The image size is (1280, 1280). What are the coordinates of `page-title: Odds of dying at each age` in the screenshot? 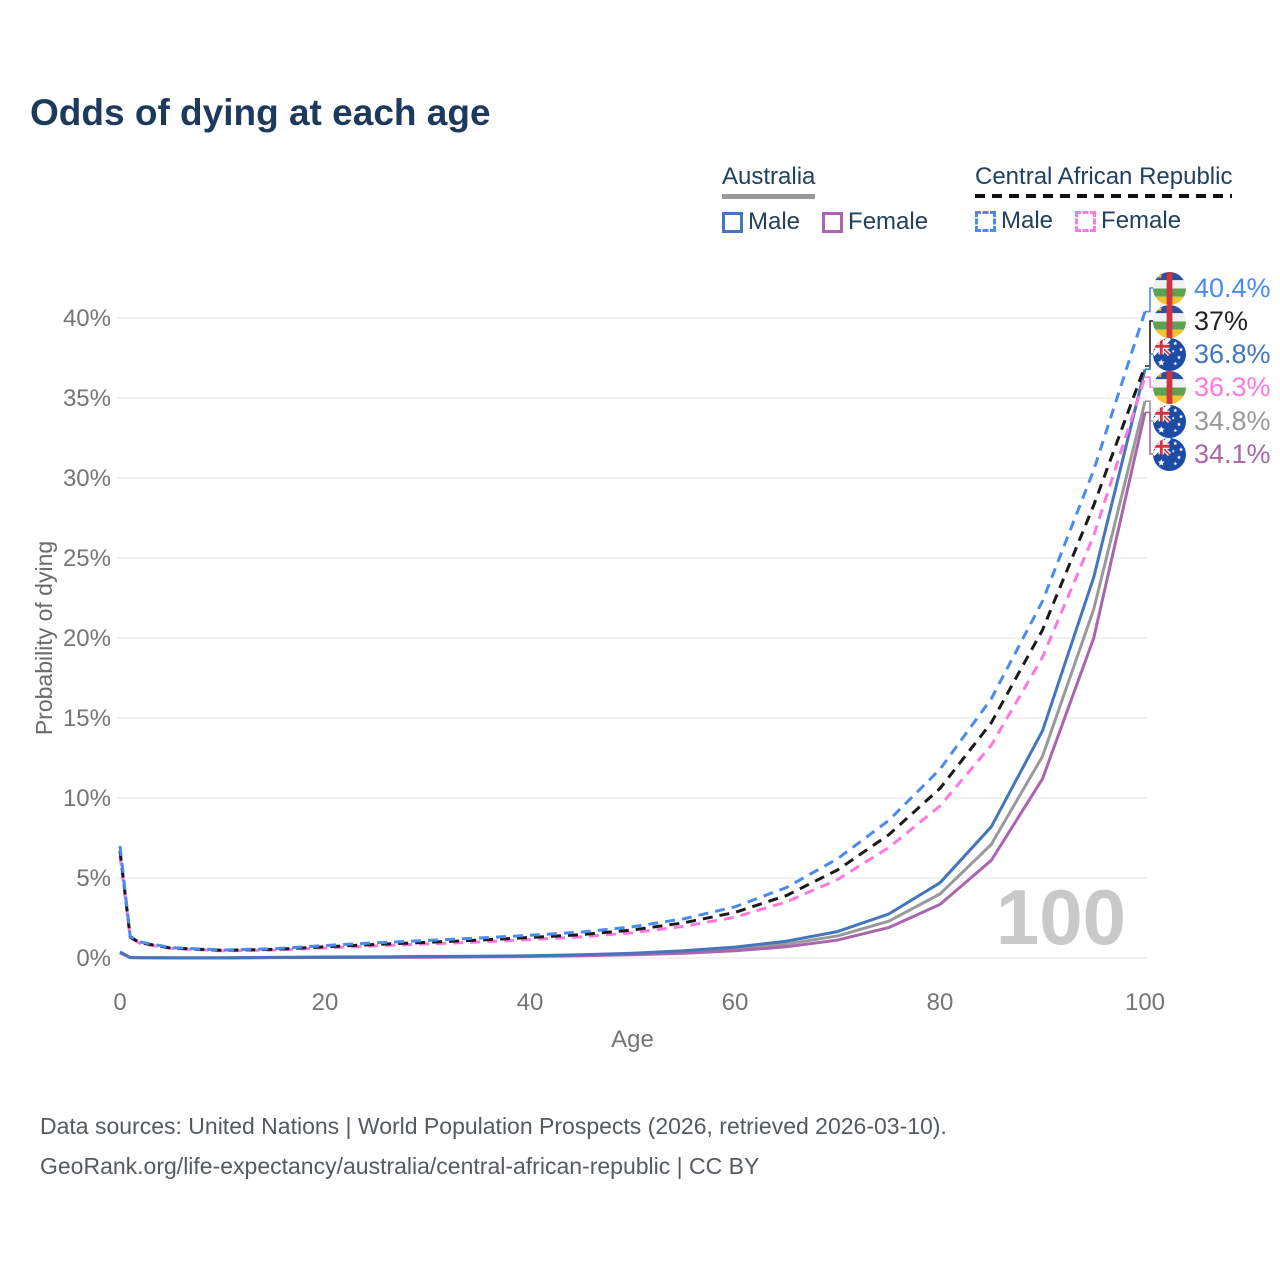 It's located at (260, 112).